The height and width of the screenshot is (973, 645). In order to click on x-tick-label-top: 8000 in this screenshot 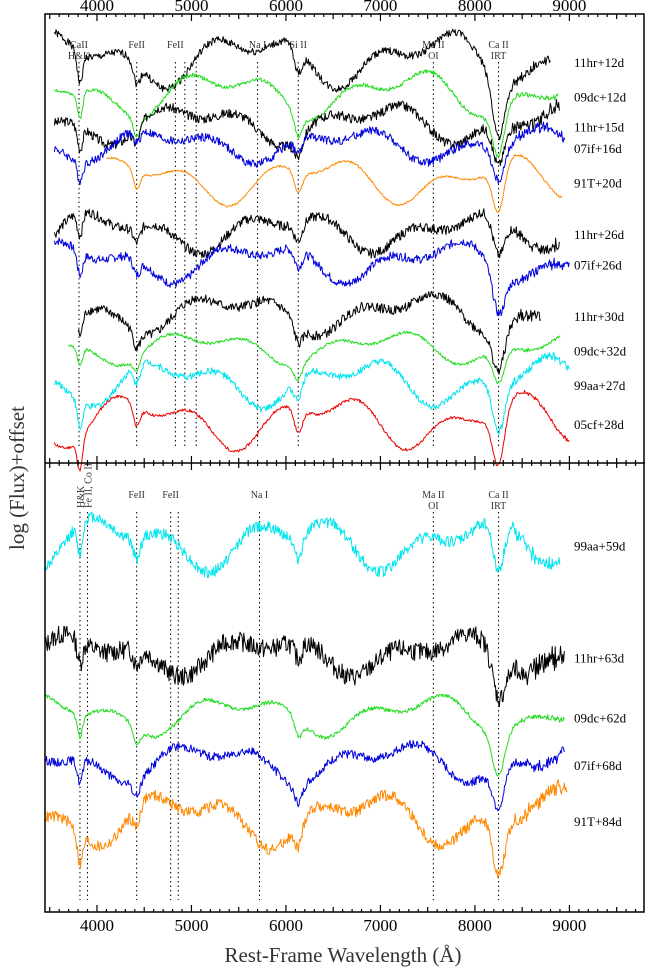, I will do `click(475, 7)`.